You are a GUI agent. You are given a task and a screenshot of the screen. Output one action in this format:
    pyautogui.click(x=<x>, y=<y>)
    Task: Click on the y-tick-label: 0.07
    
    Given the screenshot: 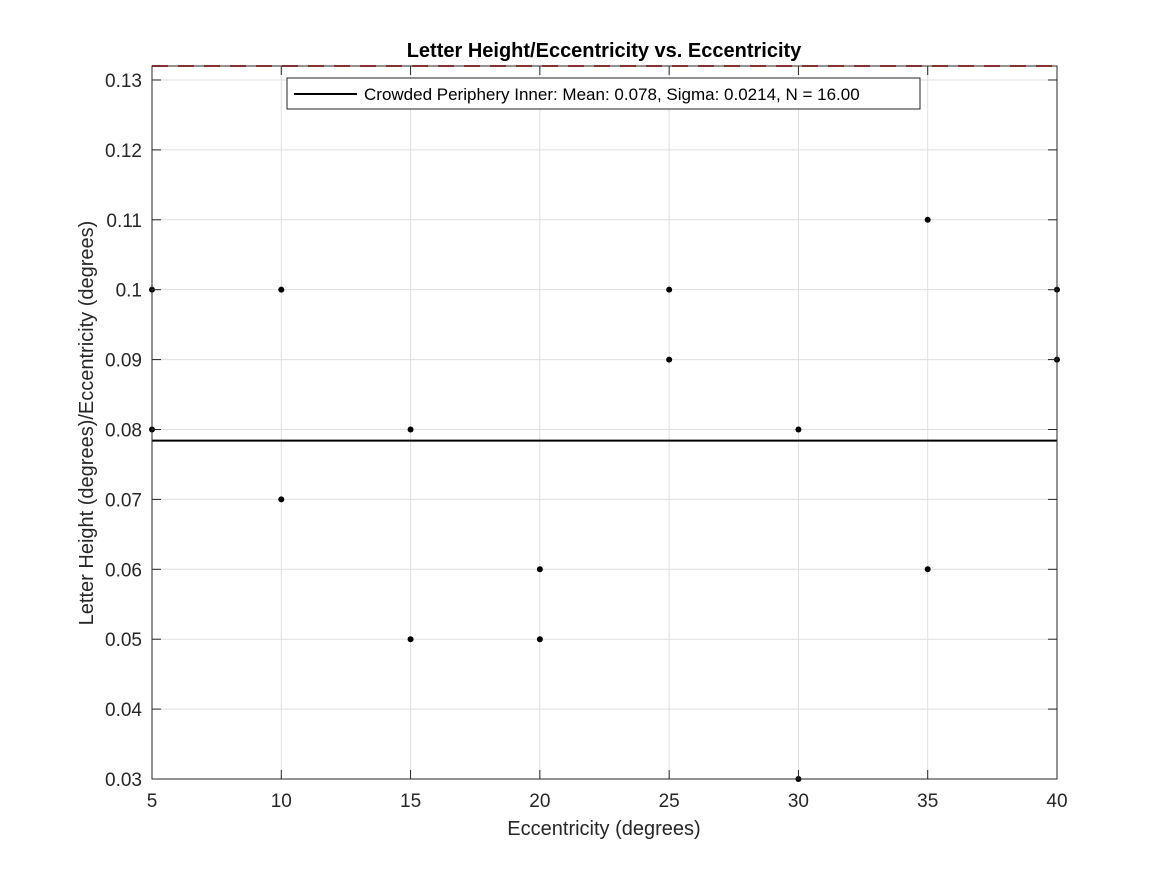 What is the action you would take?
    pyautogui.click(x=123, y=500)
    